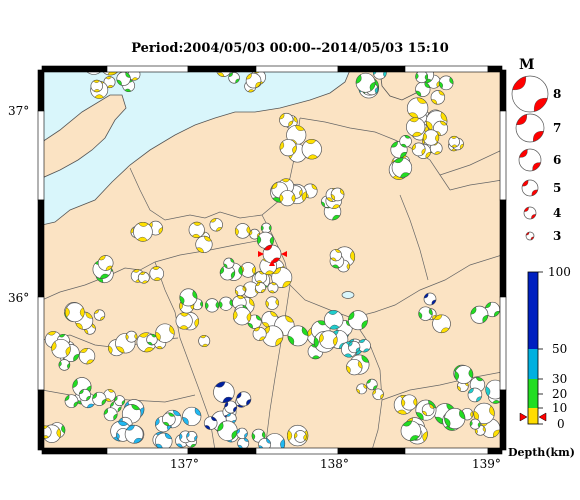 This screenshot has width=580, height=500. Describe the element at coordinates (557, 94) in the screenshot. I see `magnitude-legend-label-8: 8` at that location.